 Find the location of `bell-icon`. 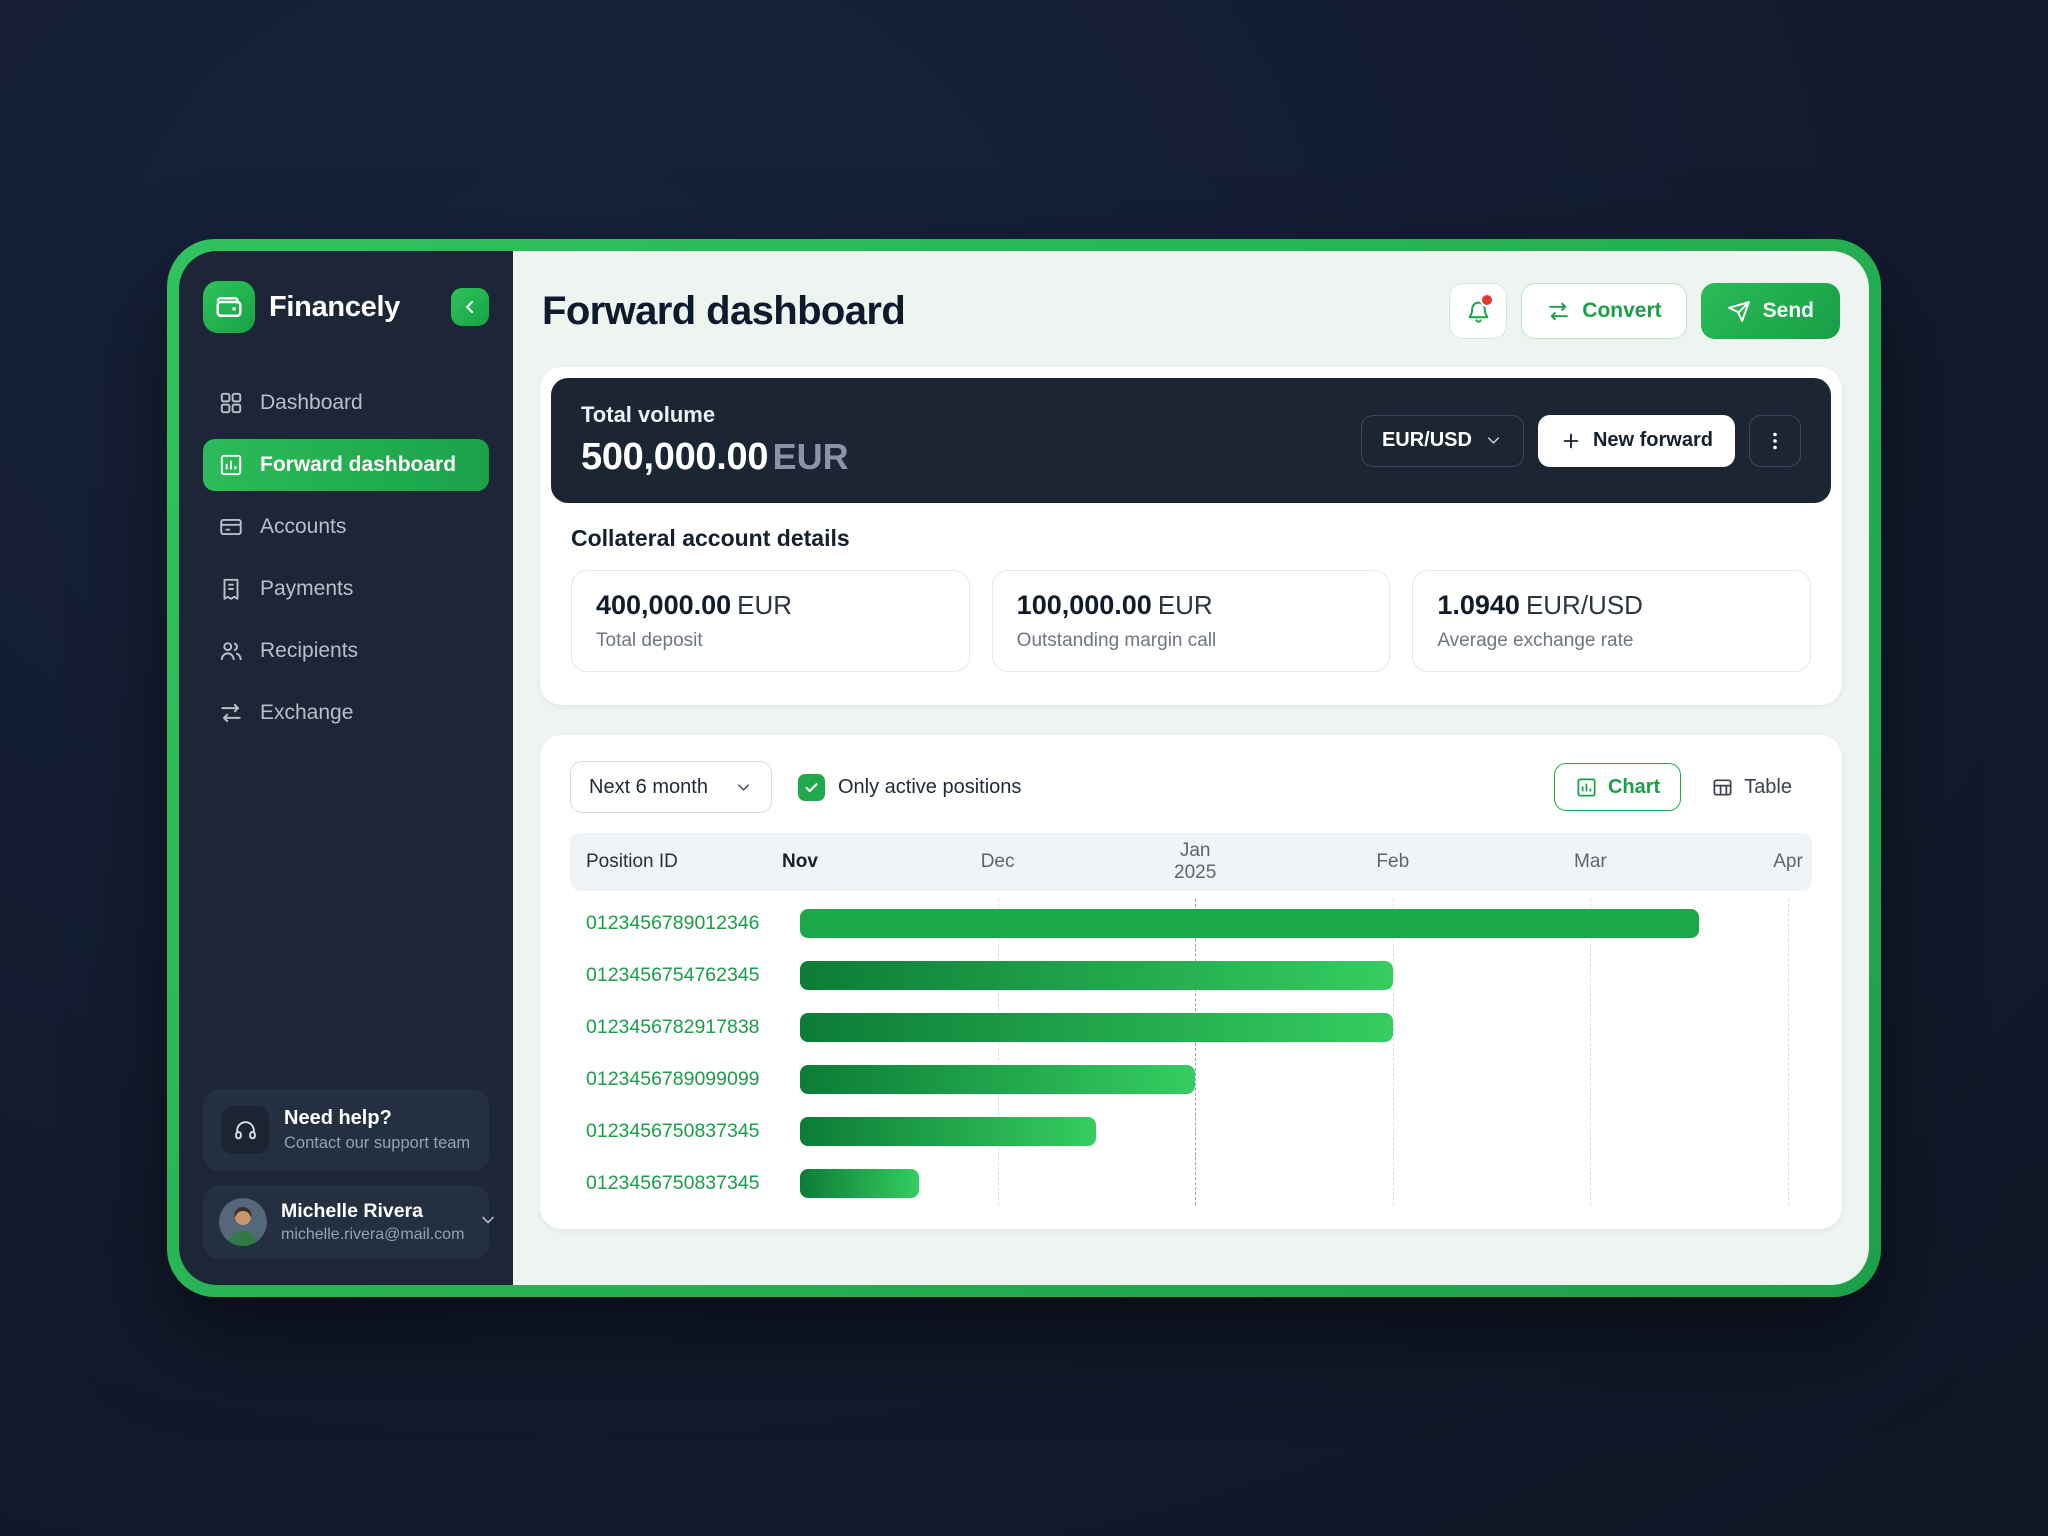

bell-icon is located at coordinates (1478, 312).